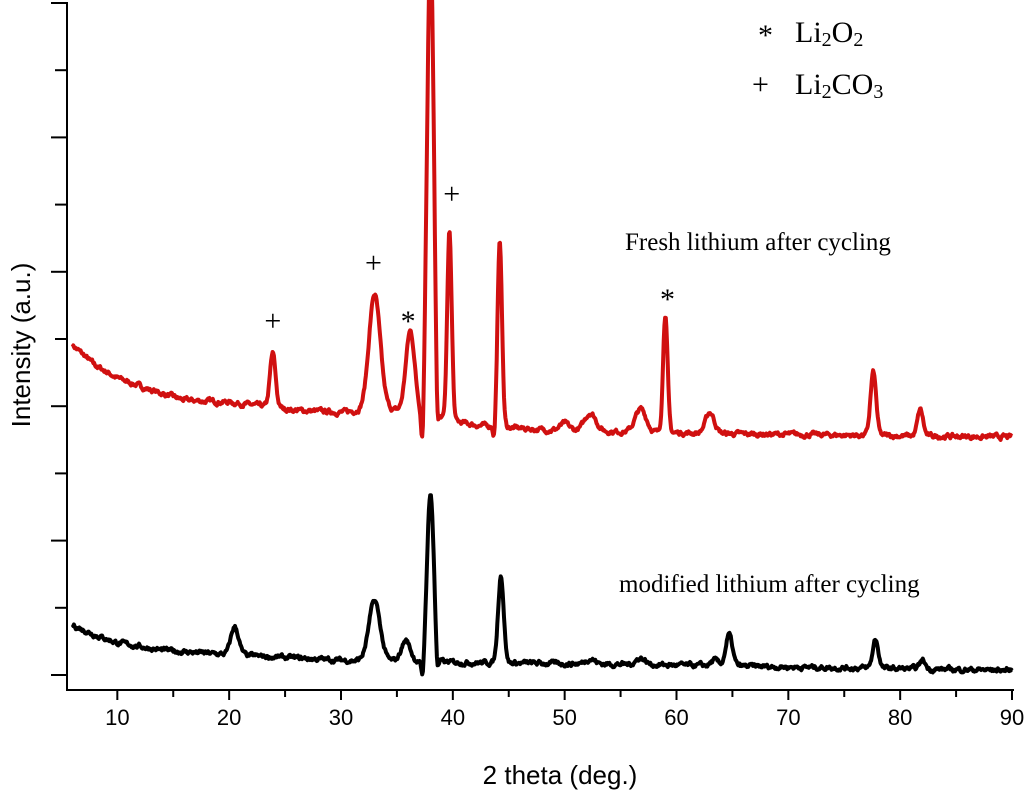 This screenshot has width=1024, height=795. Describe the element at coordinates (453, 717) in the screenshot. I see `x-tick-label: 40` at that location.